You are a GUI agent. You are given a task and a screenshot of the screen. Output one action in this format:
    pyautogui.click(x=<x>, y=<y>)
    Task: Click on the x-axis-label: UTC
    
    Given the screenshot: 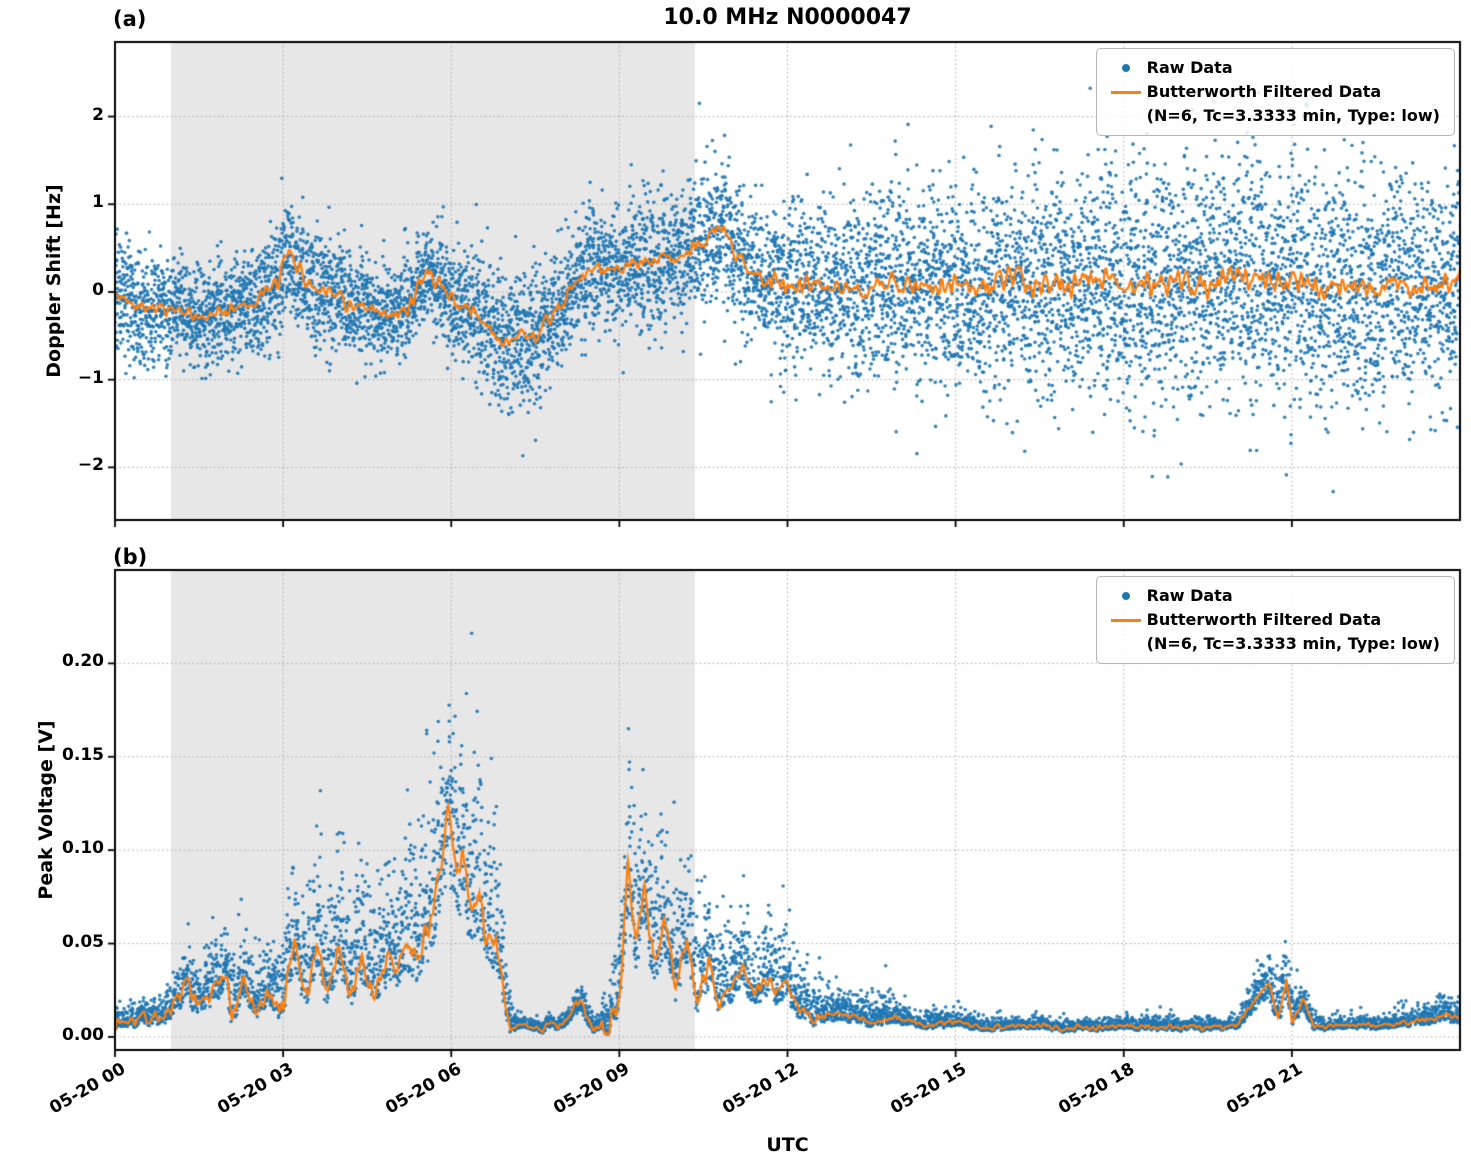 What is the action you would take?
    pyautogui.click(x=787, y=1145)
    